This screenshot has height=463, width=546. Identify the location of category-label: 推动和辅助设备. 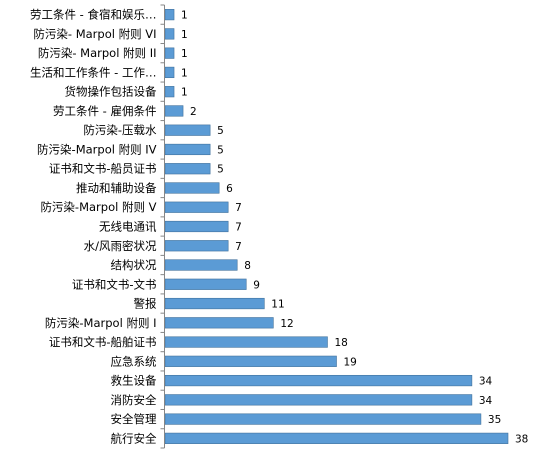
(116, 188).